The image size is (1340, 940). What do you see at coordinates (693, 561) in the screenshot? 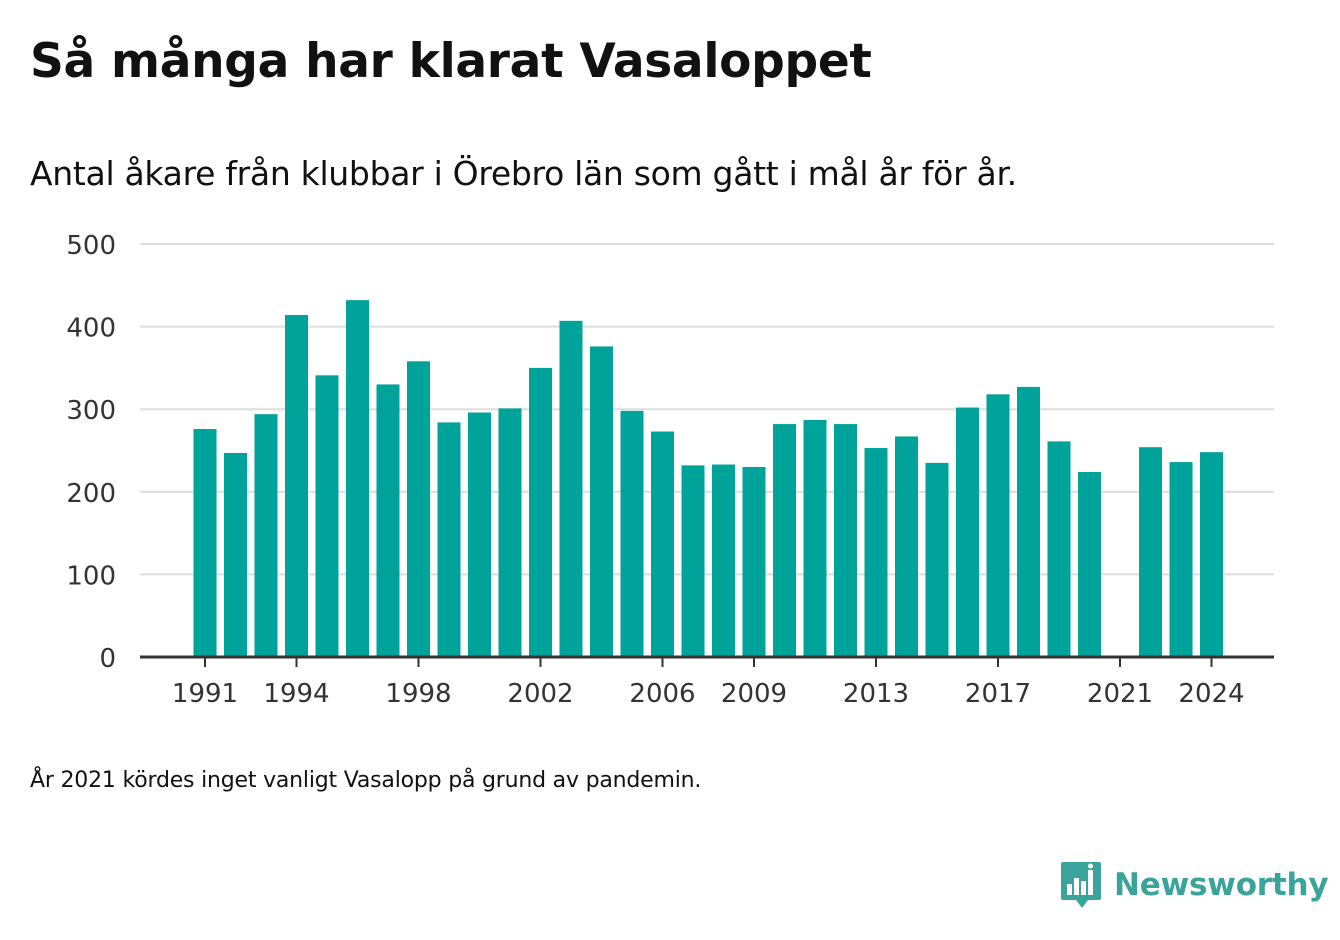
I see `bar-2007` at bounding box center [693, 561].